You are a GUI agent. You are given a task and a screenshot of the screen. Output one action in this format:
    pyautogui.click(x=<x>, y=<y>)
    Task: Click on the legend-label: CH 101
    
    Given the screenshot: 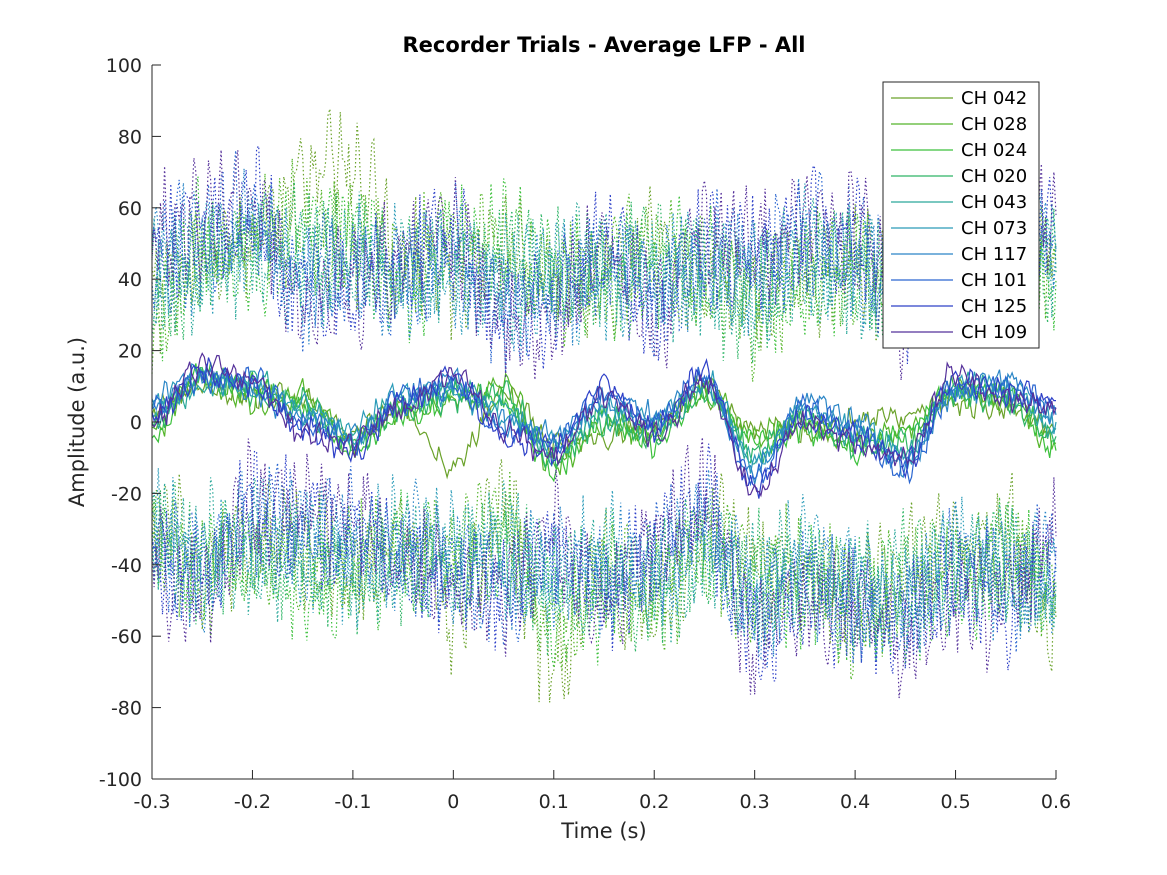 What is the action you would take?
    pyautogui.click(x=994, y=280)
    